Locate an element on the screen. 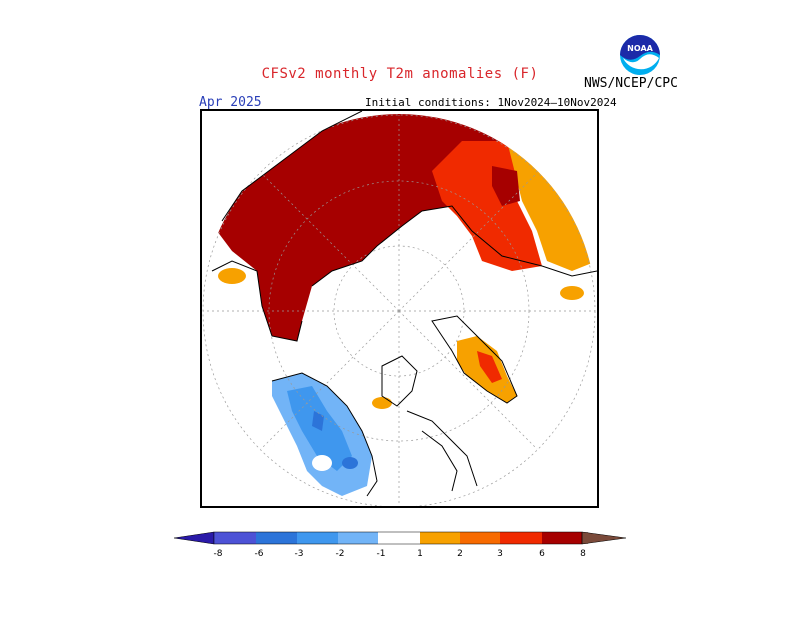 The width and height of the screenshot is (800, 618). colorbar-tick-label: -6 is located at coordinates (259, 554).